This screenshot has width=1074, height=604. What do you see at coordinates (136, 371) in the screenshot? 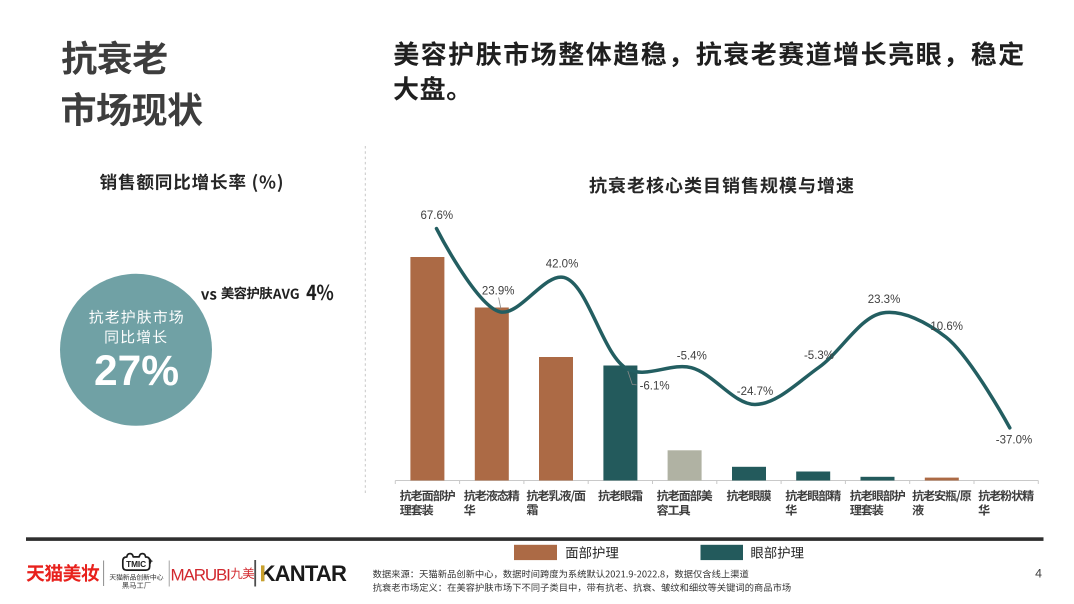
I see `svg-text: 27%` at bounding box center [136, 371].